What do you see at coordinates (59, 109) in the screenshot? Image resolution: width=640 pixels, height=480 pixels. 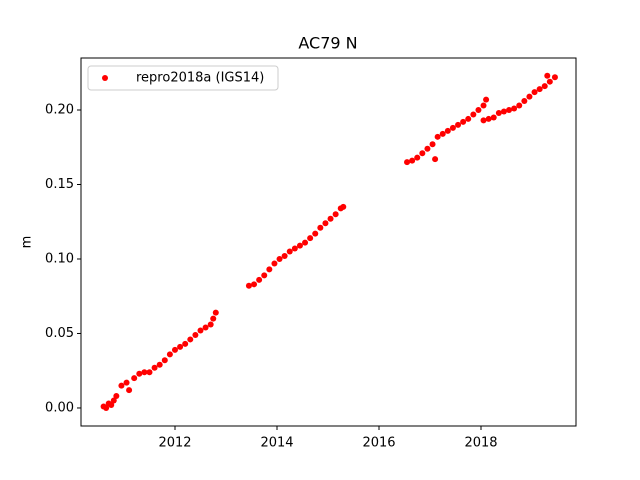 I see `y-tick-label: 0.20` at bounding box center [59, 109].